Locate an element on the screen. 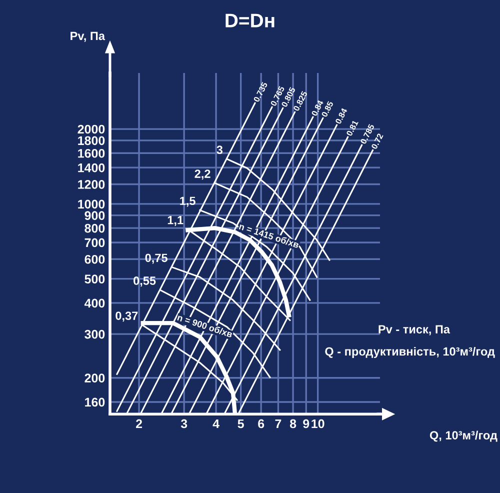 The height and width of the screenshot is (493, 500). x-axis-title: Q, 10³м³/год is located at coordinates (464, 436).